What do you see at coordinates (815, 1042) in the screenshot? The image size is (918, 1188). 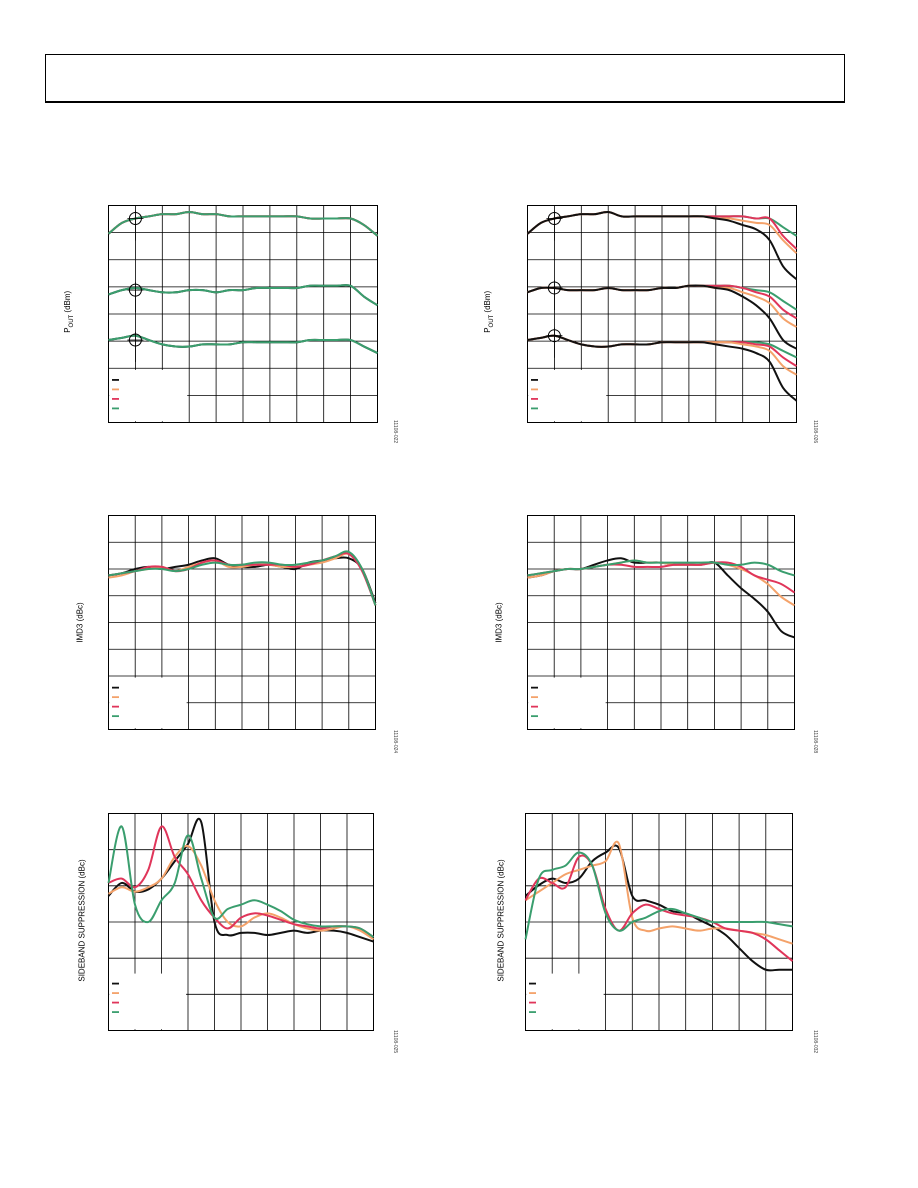 I see `figure-id: 11108-032` at bounding box center [815, 1042].